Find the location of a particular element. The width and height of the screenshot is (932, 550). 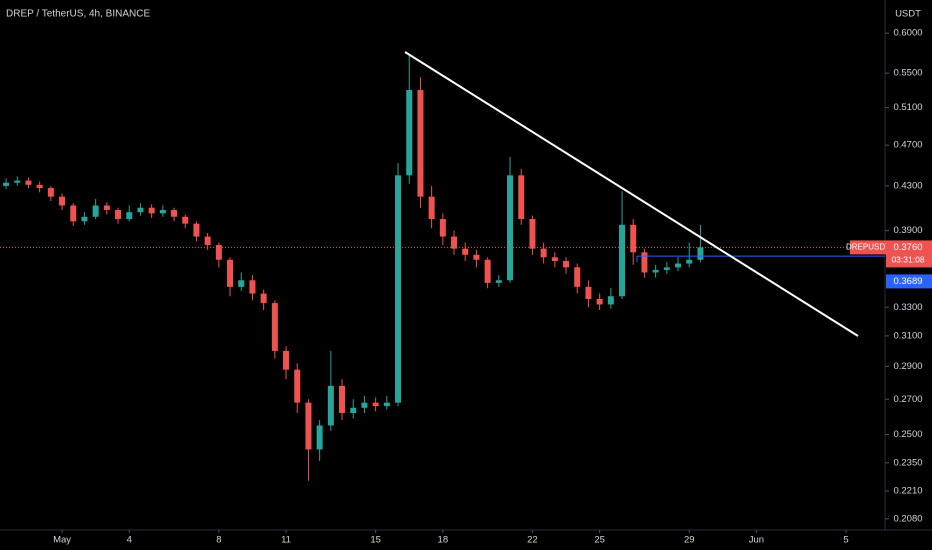

x-tick-label: 25 is located at coordinates (599, 540).